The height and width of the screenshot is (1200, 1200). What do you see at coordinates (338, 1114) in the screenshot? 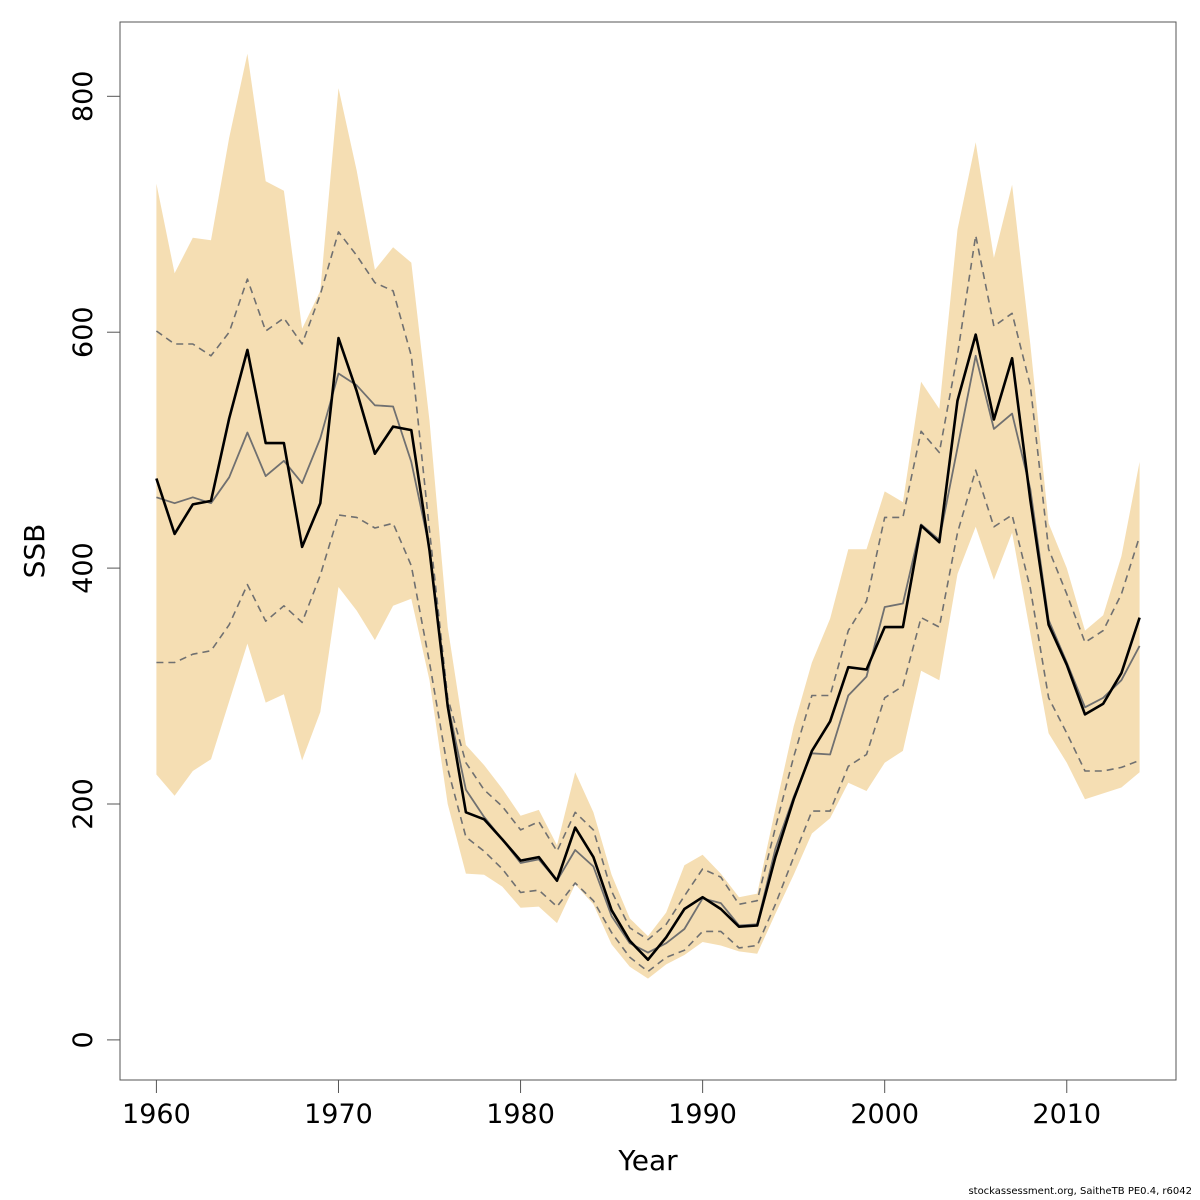
I see `x-tick-label: 1970` at bounding box center [338, 1114].